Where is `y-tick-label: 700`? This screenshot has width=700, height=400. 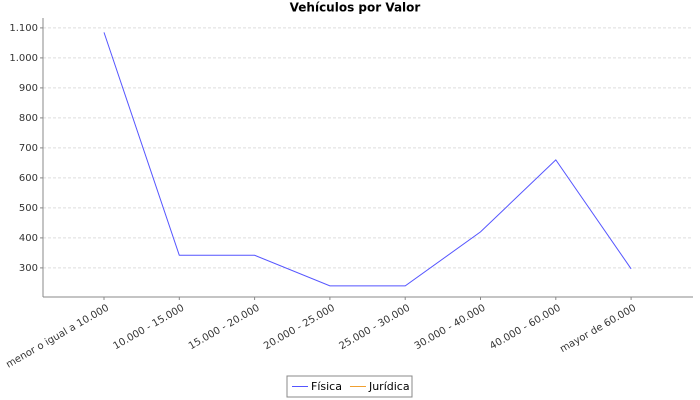 y-tick-label: 700 is located at coordinates (28, 148).